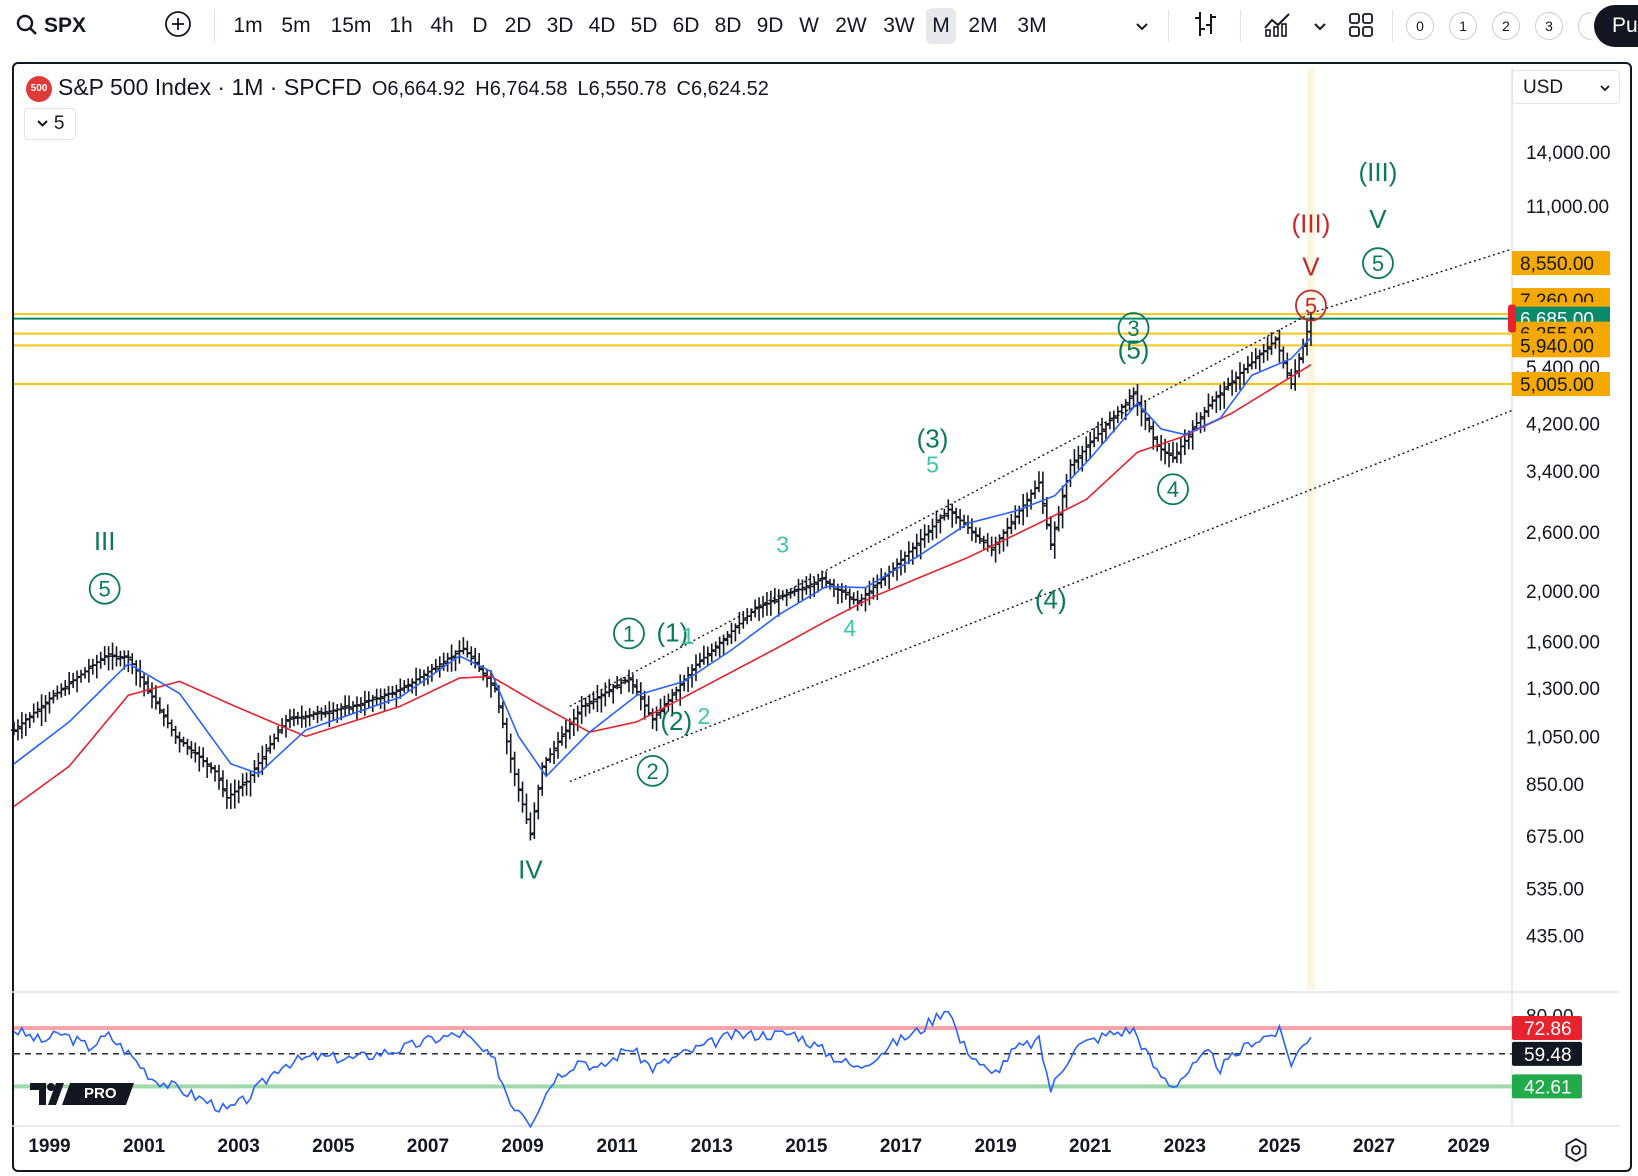  Describe the element at coordinates (1032, 25) in the screenshot. I see `interval-button: 3M` at that location.